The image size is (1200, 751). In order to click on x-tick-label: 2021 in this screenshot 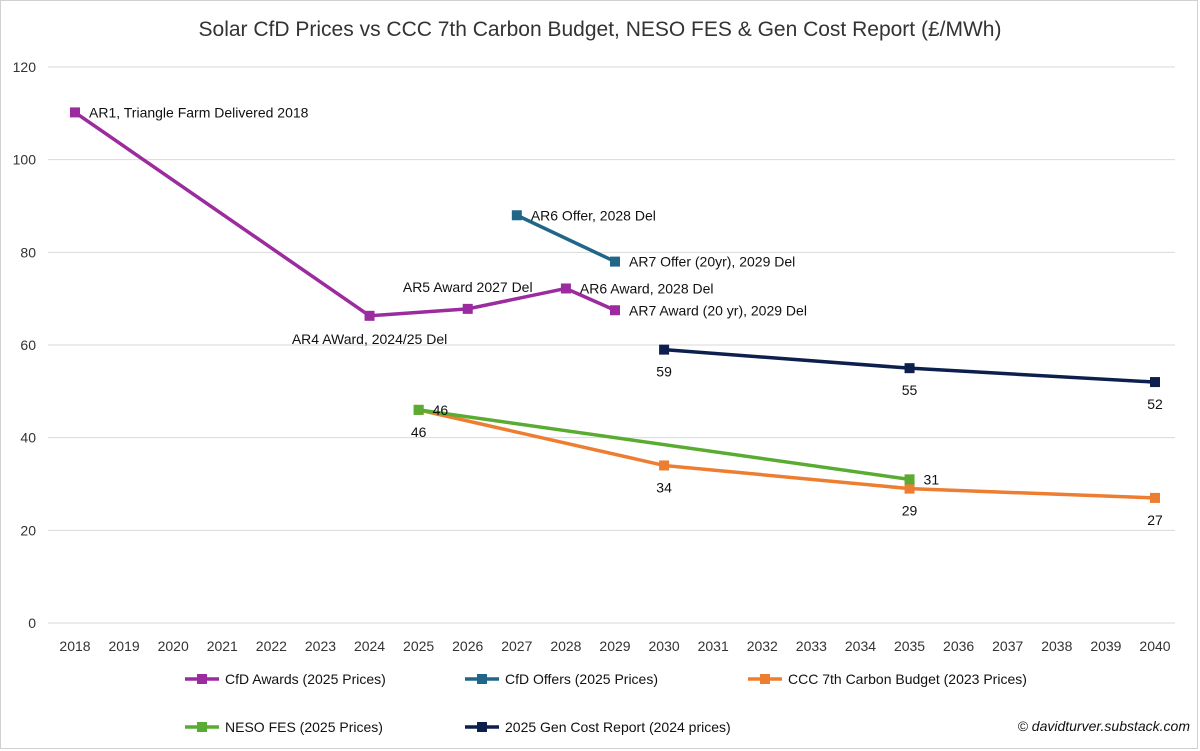, I will do `click(222, 646)`.